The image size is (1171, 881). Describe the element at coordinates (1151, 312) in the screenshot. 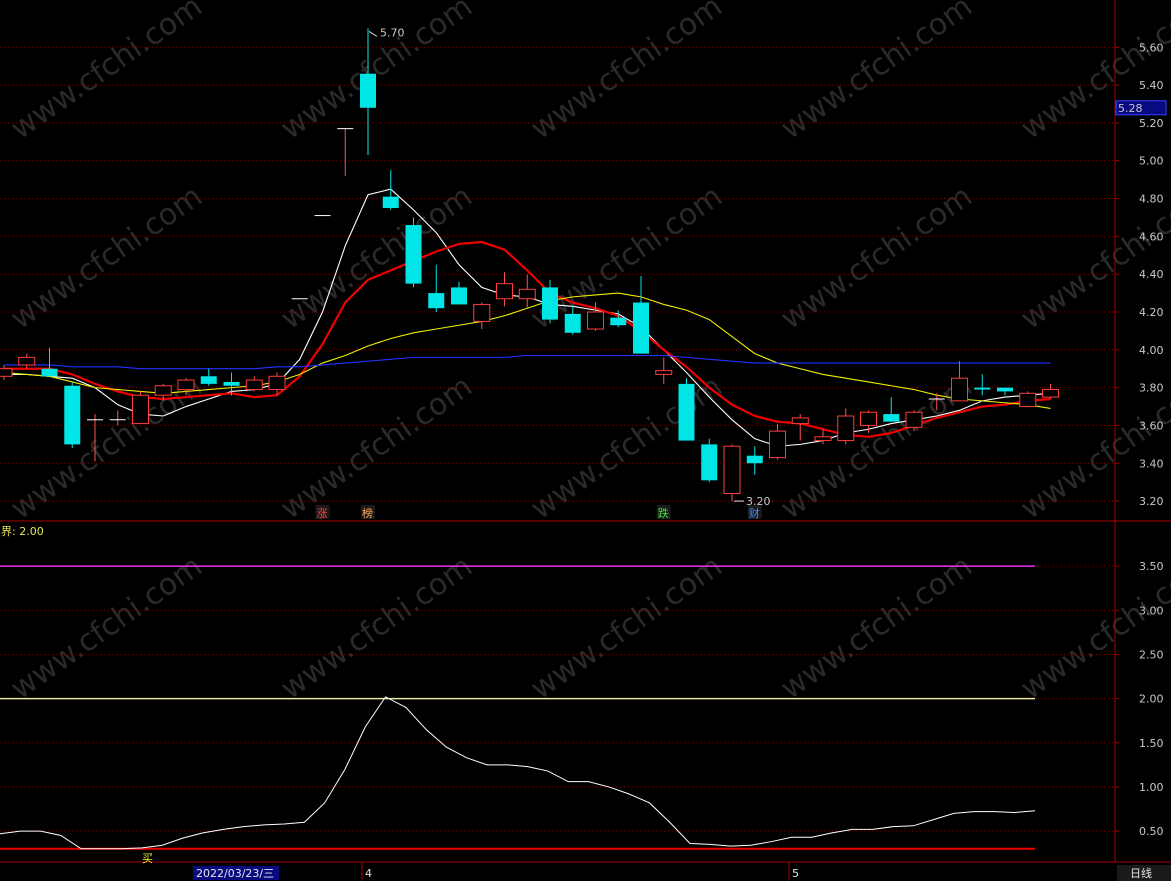

I see `price-tick-label: 4.20` at that location.